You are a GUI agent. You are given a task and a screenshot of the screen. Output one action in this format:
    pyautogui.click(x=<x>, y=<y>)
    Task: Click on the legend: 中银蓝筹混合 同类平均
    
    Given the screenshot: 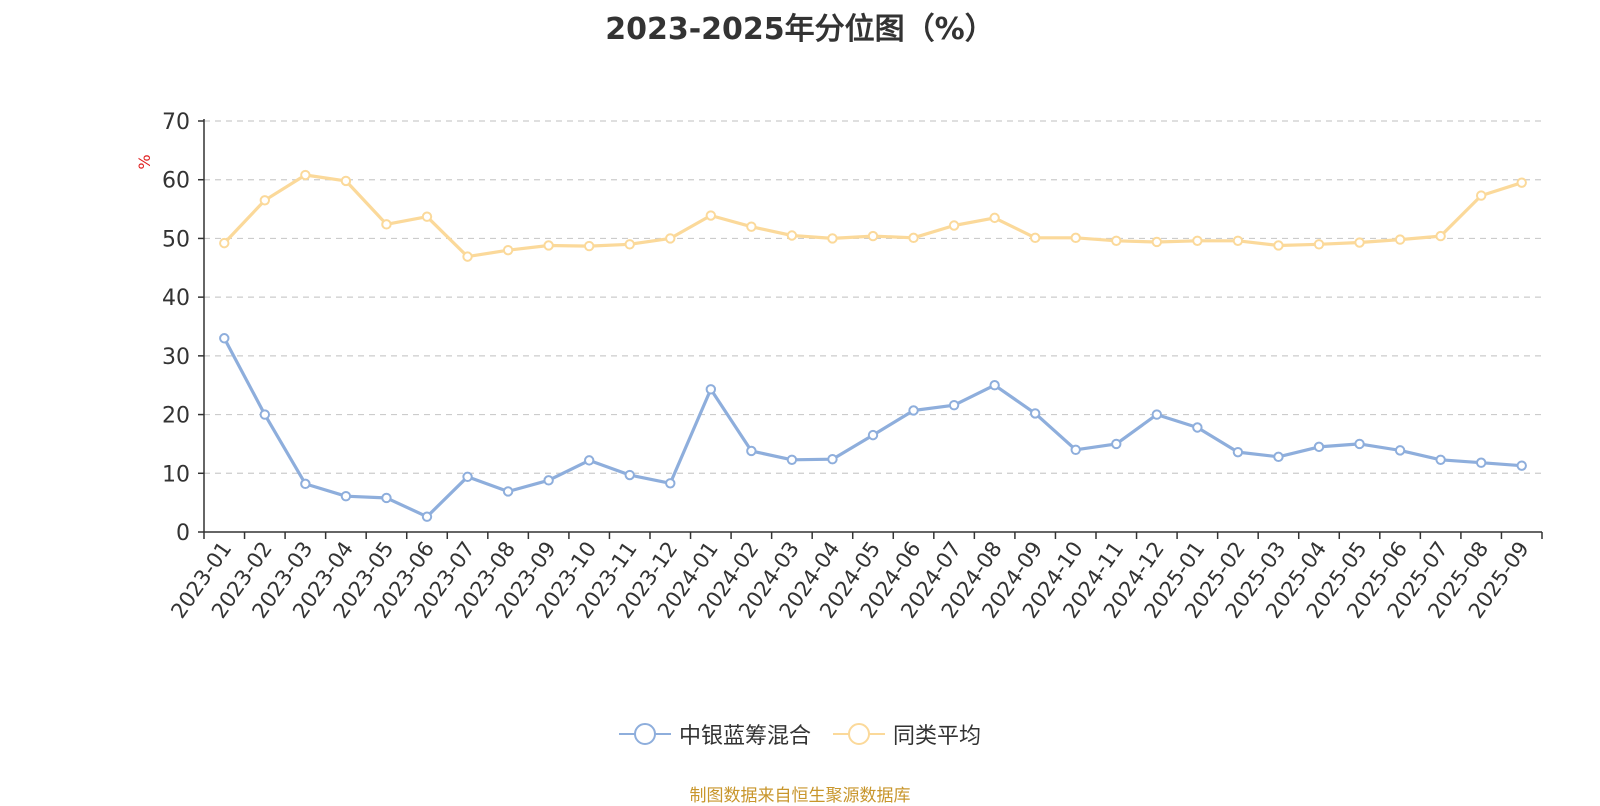 What is the action you would take?
    pyautogui.click(x=800, y=734)
    